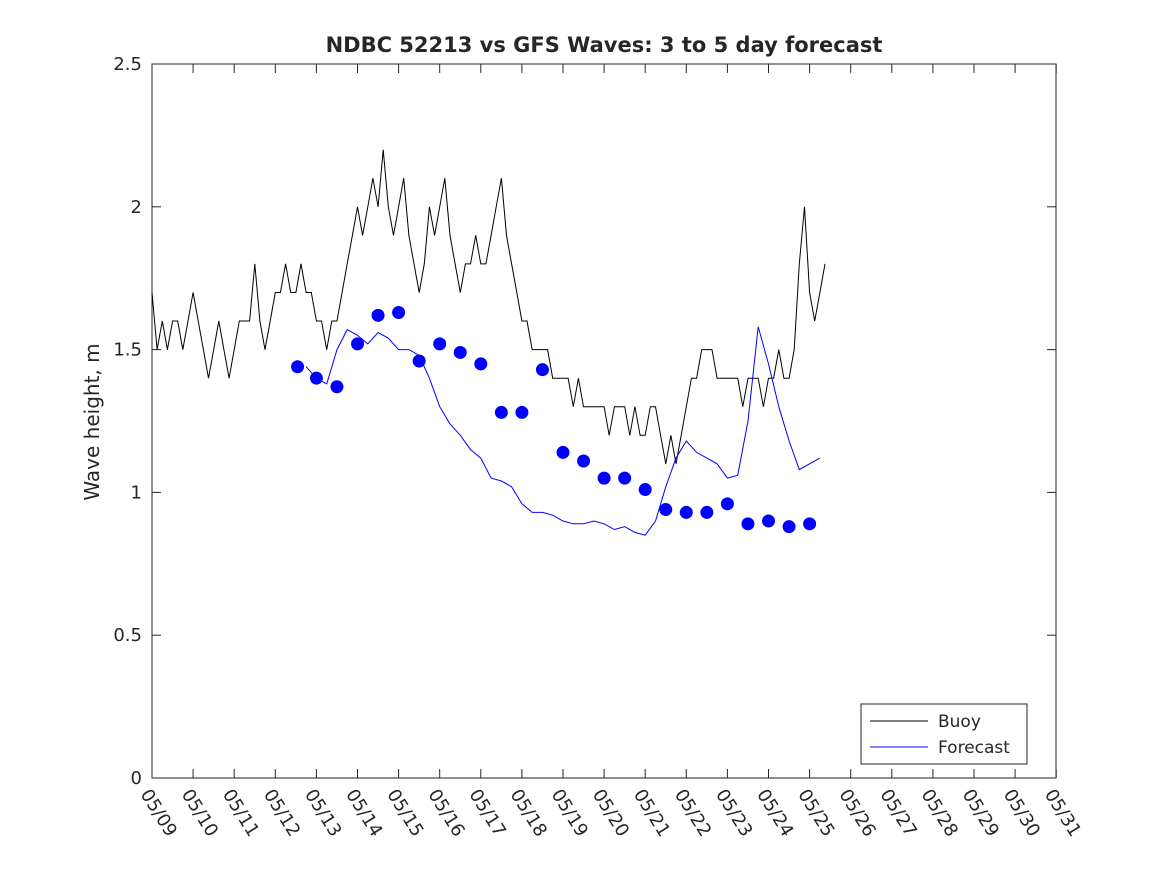  I want to click on legend-forecast-label: Forecast, so click(974, 748).